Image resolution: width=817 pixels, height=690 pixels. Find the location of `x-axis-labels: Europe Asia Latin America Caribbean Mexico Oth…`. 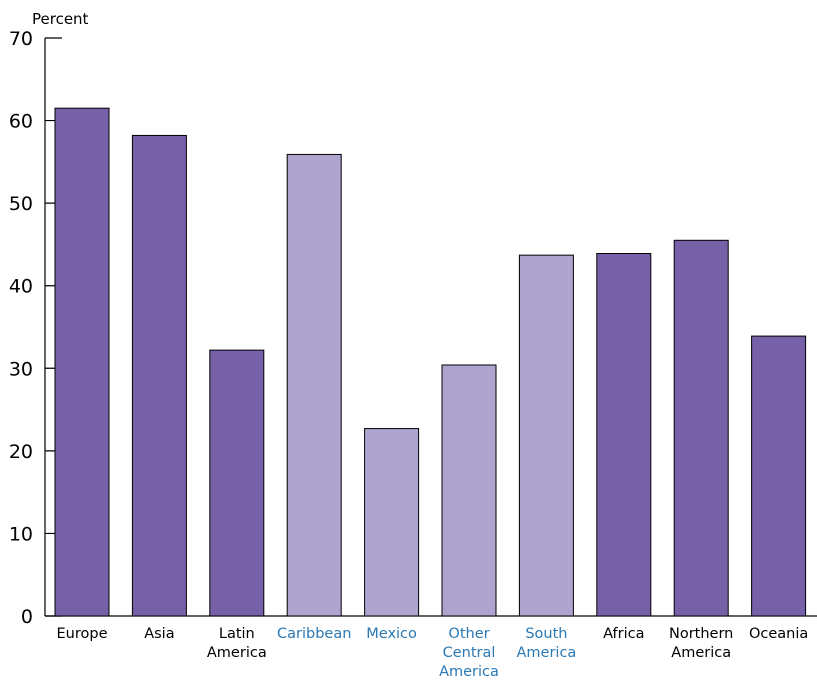

x-axis-labels: Europe Asia Latin America Caribbean Mexico Oth… is located at coordinates (433, 653).